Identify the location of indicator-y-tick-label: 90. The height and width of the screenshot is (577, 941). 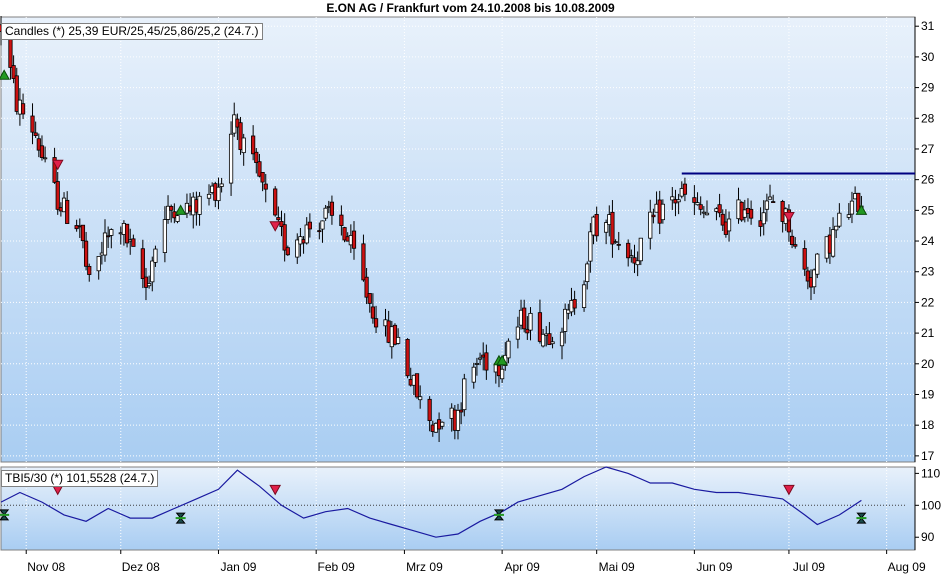
(928, 537).